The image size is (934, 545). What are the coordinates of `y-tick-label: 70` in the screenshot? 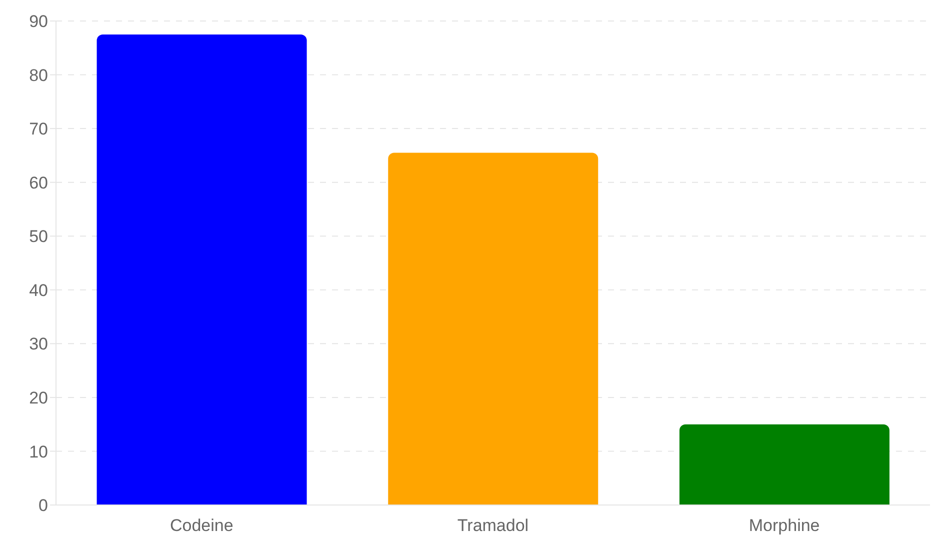 It's located at (38, 129).